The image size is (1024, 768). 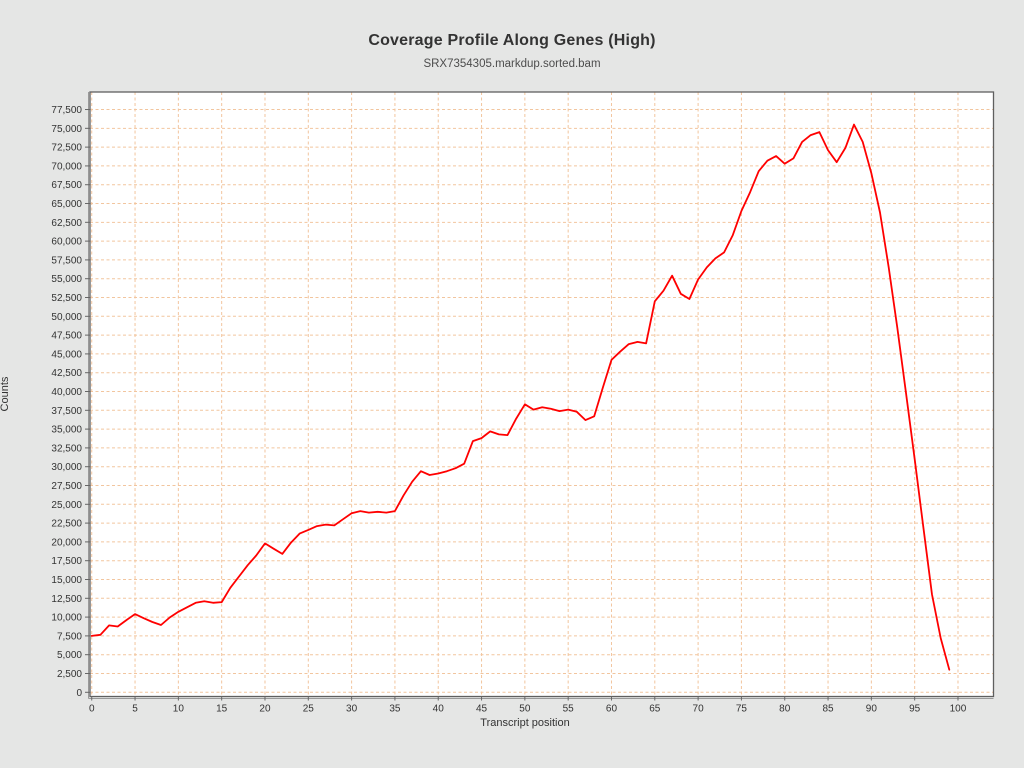 What do you see at coordinates (66, 166) in the screenshot?
I see `y-tick-label: 70,000` at bounding box center [66, 166].